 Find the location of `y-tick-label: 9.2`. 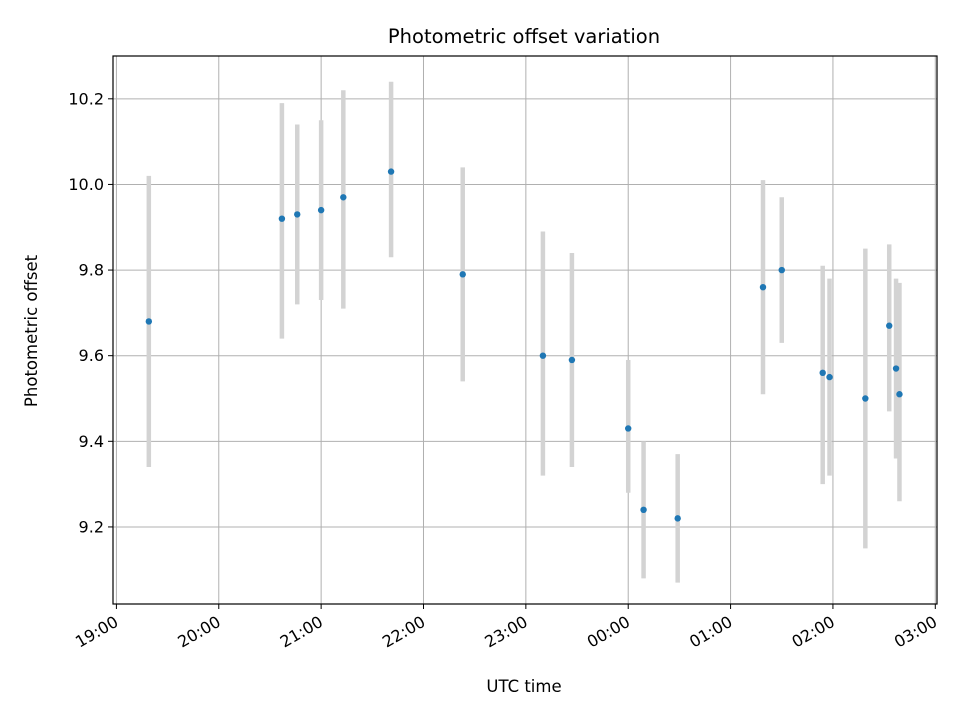

y-tick-label: 9.2 is located at coordinates (91, 526).